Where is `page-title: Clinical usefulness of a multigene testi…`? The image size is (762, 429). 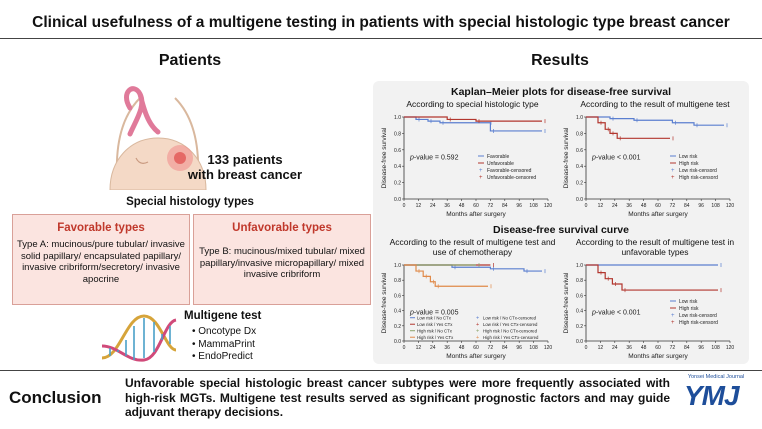
page-title: Clinical usefulness of a multigene testi… is located at coordinates (381, 22).